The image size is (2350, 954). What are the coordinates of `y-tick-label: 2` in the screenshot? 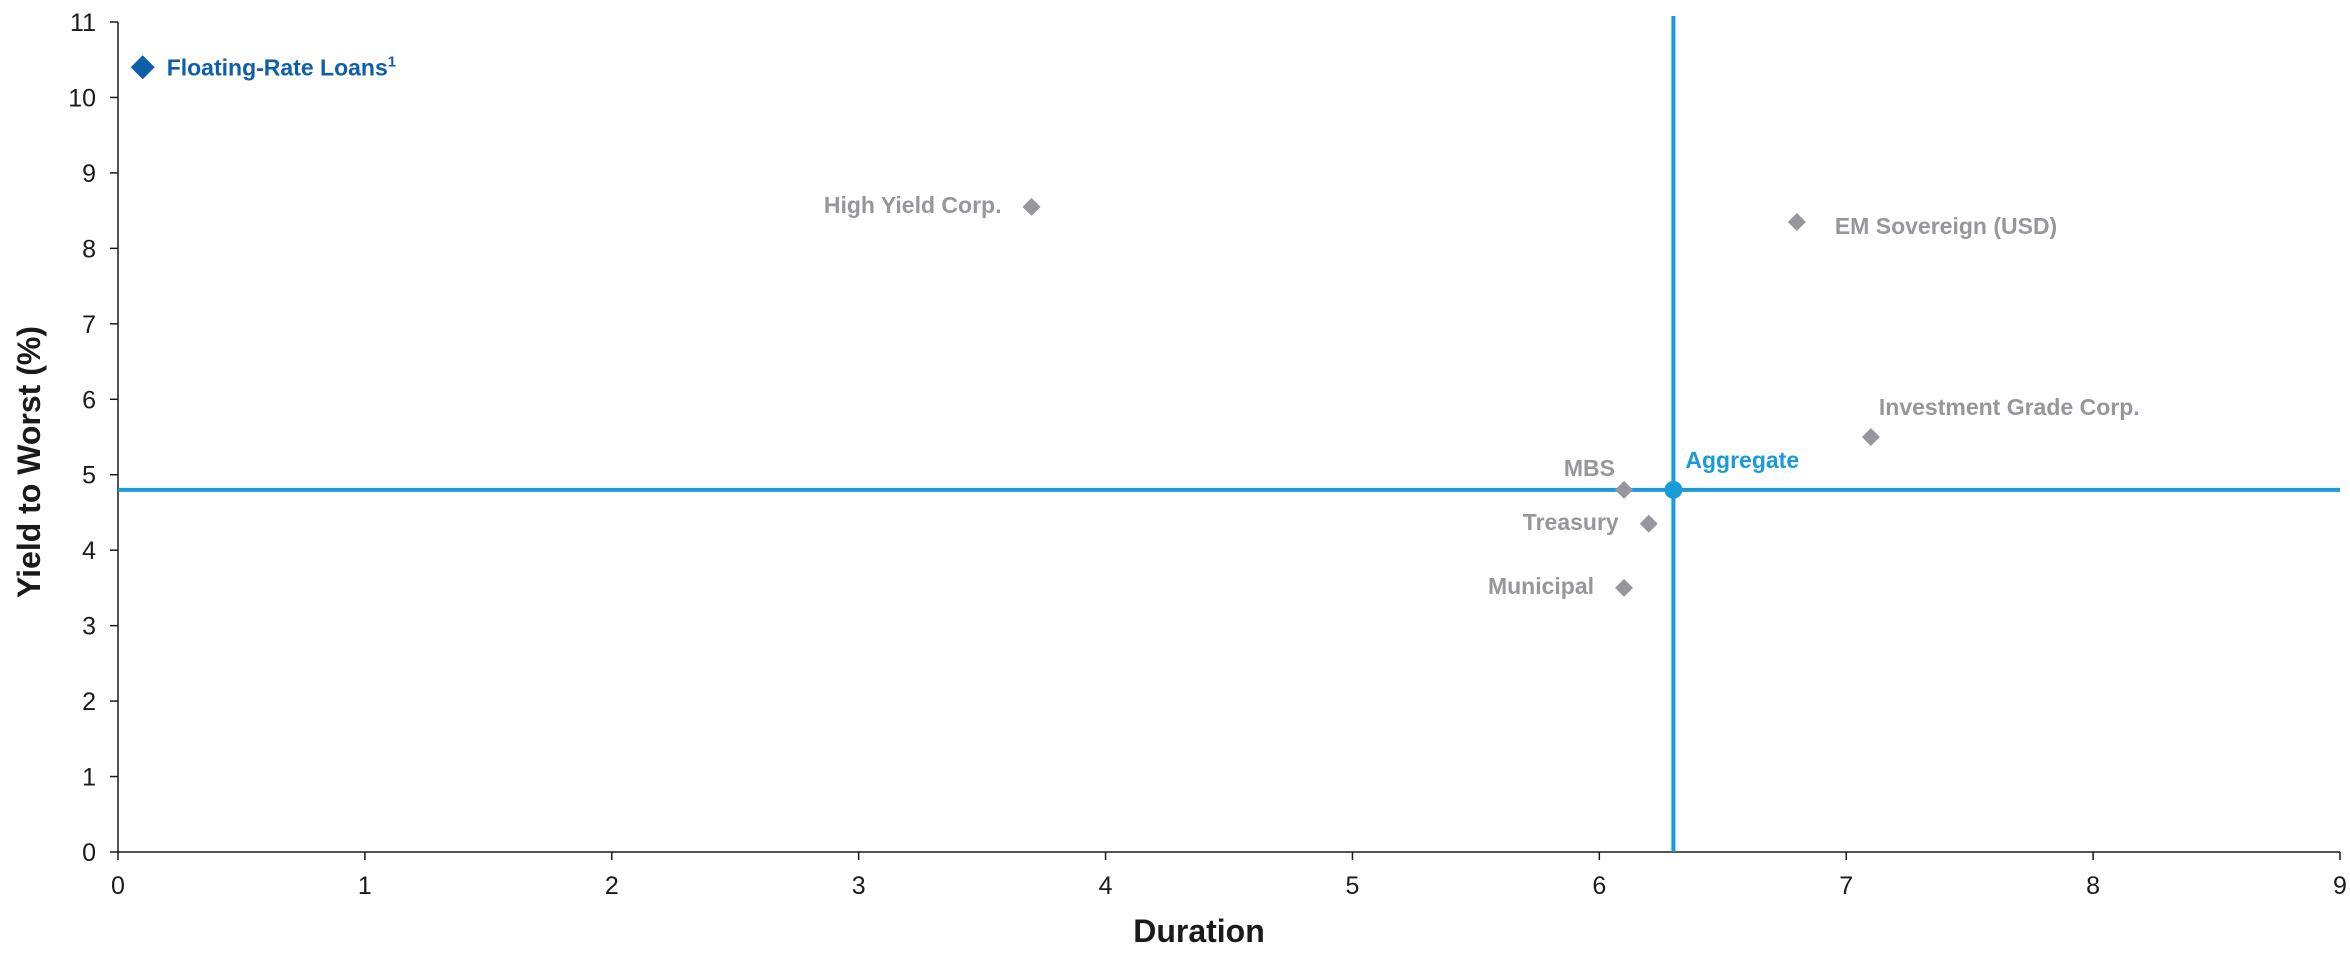 It's located at (89, 702).